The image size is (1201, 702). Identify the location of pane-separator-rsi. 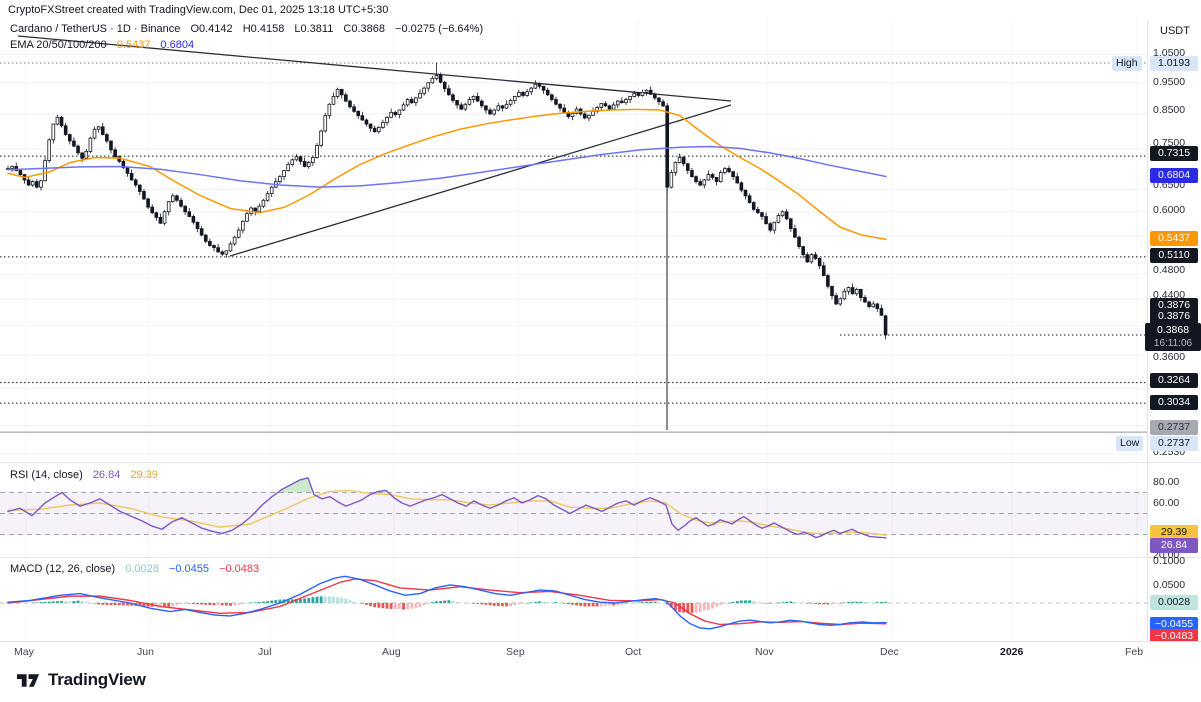
(600, 462).